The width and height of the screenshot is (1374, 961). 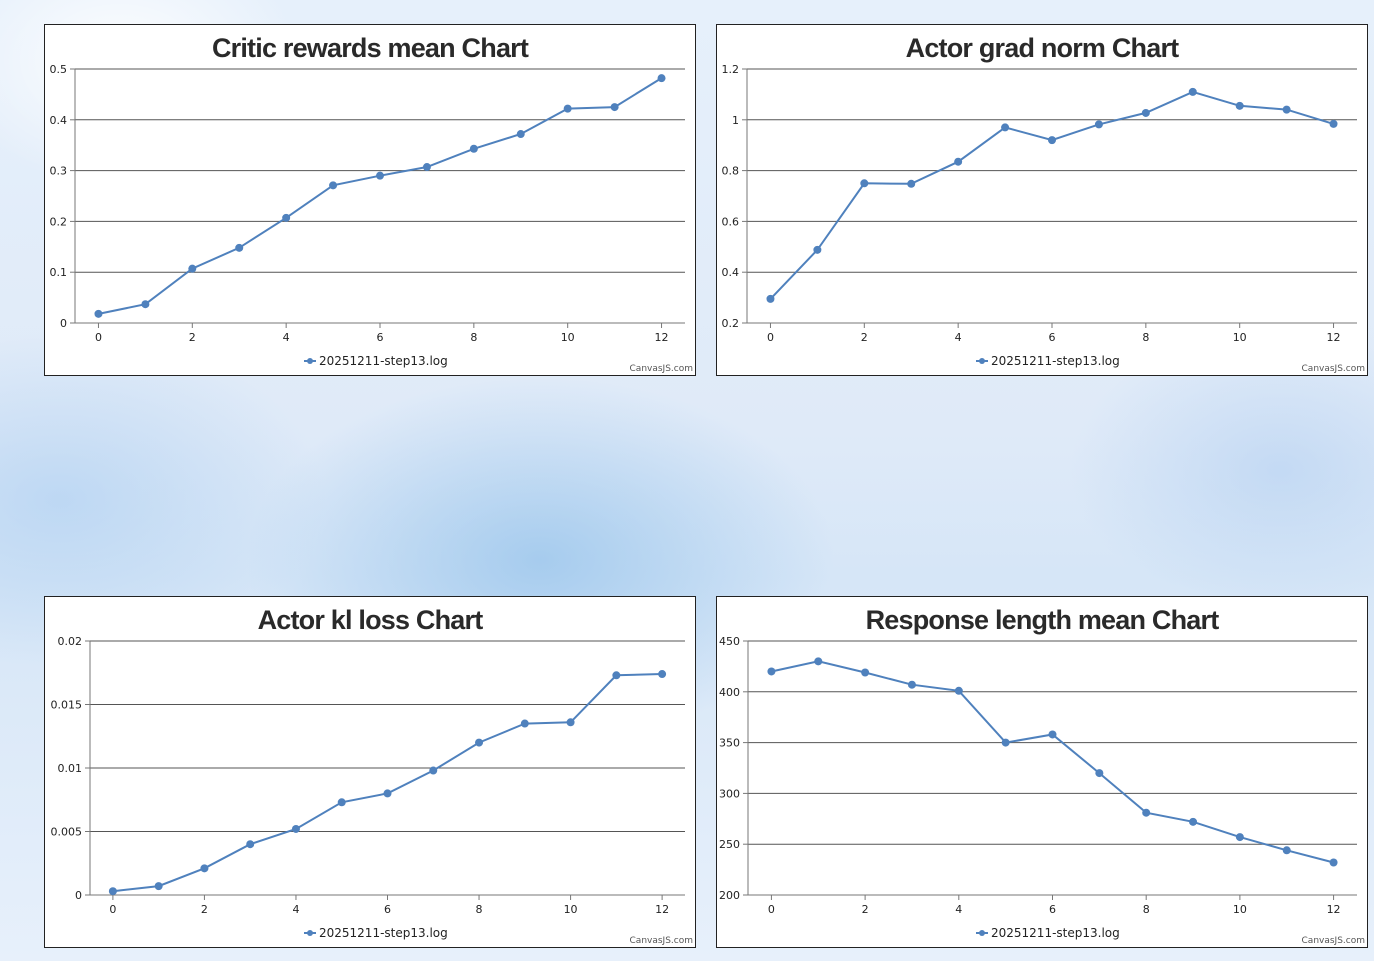 I want to click on y-tick-label: 0.02, so click(x=70, y=641).